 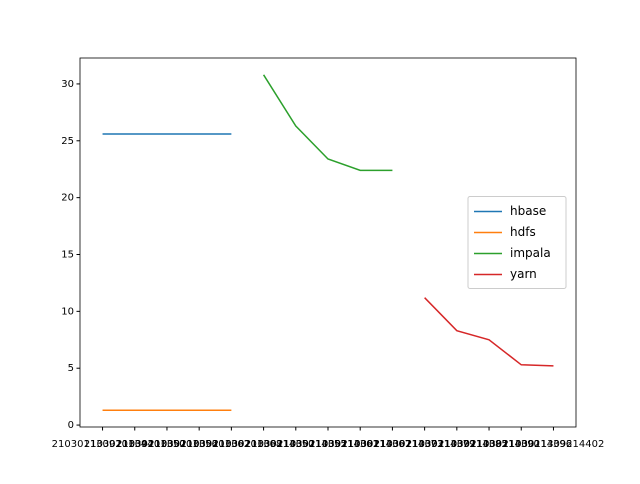 What do you see at coordinates (71, 368) in the screenshot?
I see `y-tick-label: 5` at bounding box center [71, 368].